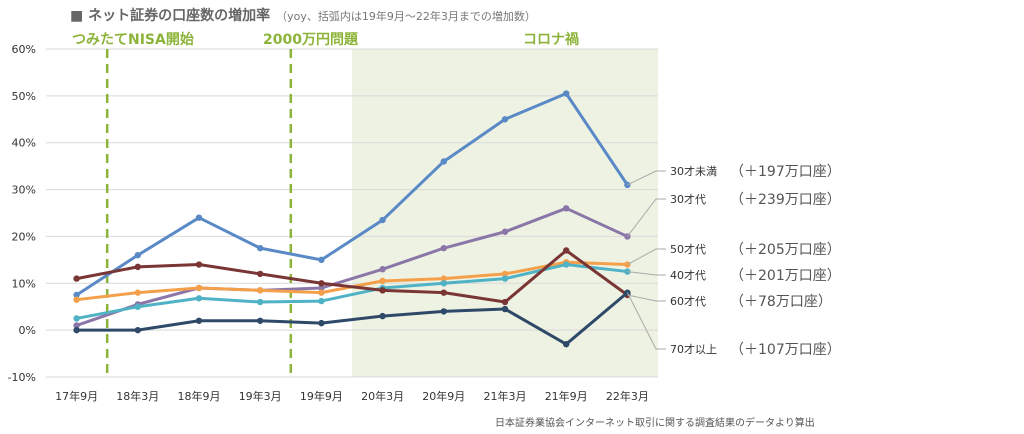 Image resolution: width=1024 pixels, height=434 pixels. I want to click on y-tick-label: 50%, so click(24, 96).